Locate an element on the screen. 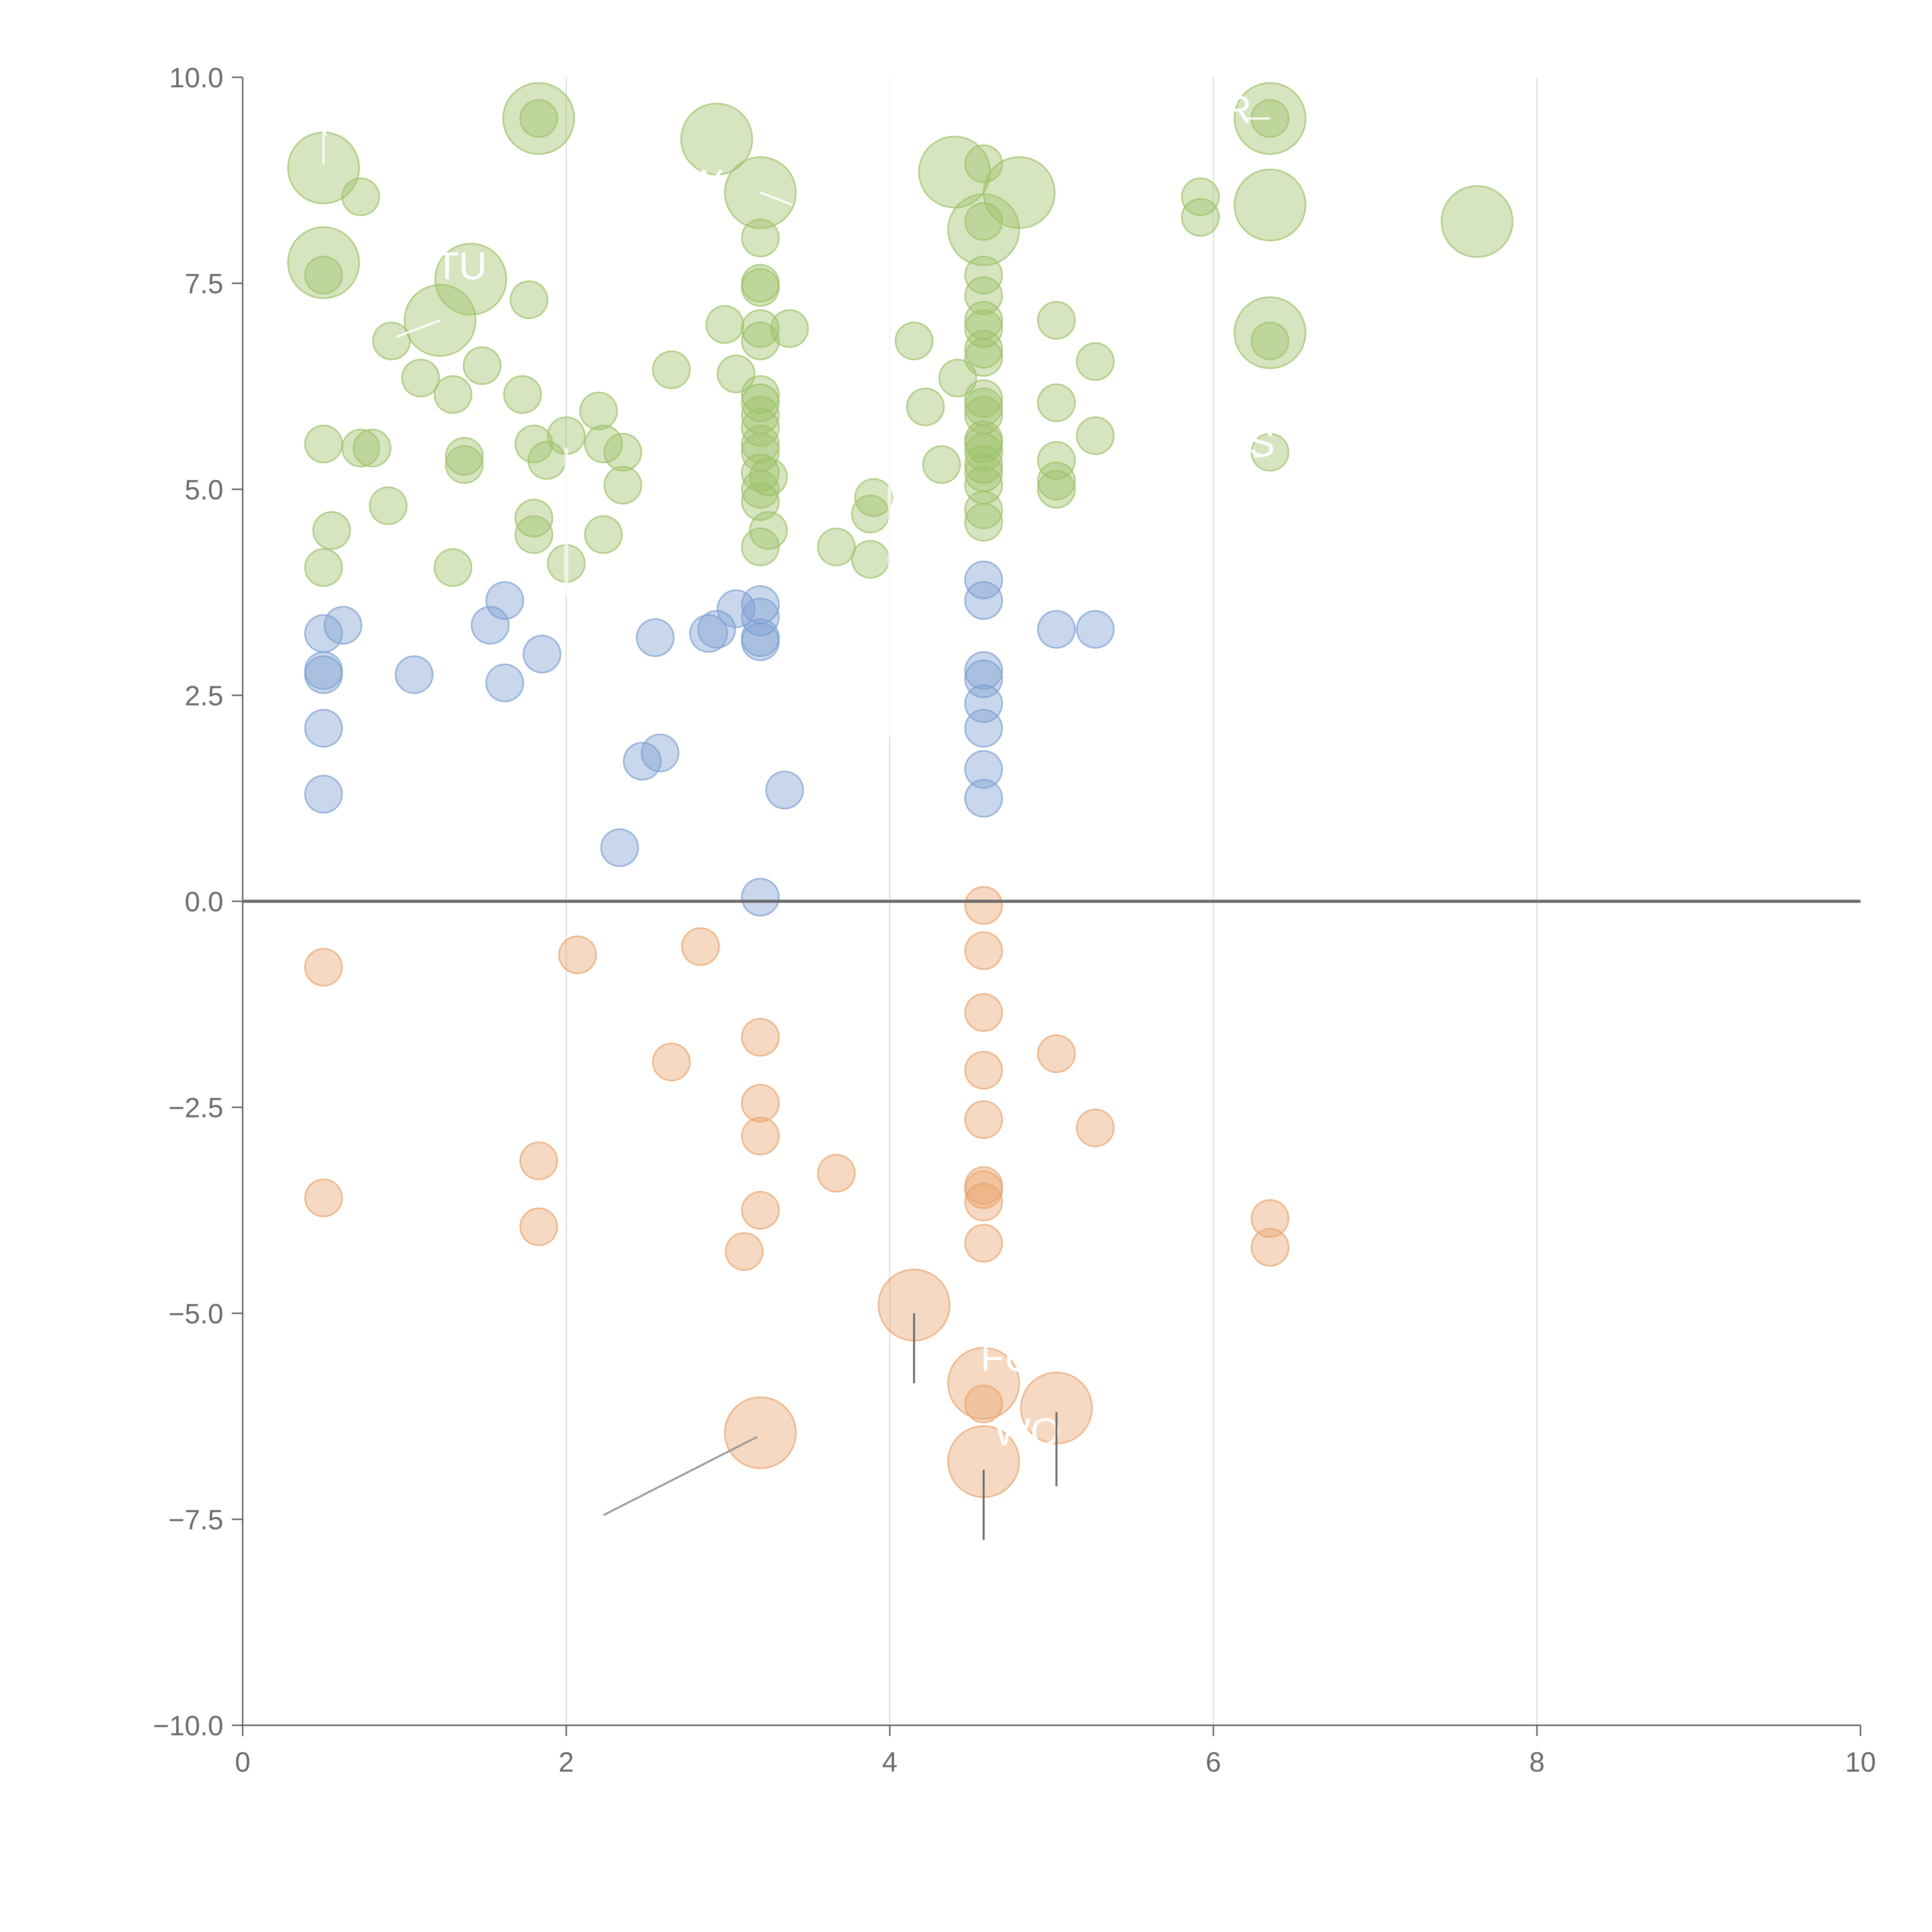  y-tick-label-6: 5.0 is located at coordinates (204, 489).